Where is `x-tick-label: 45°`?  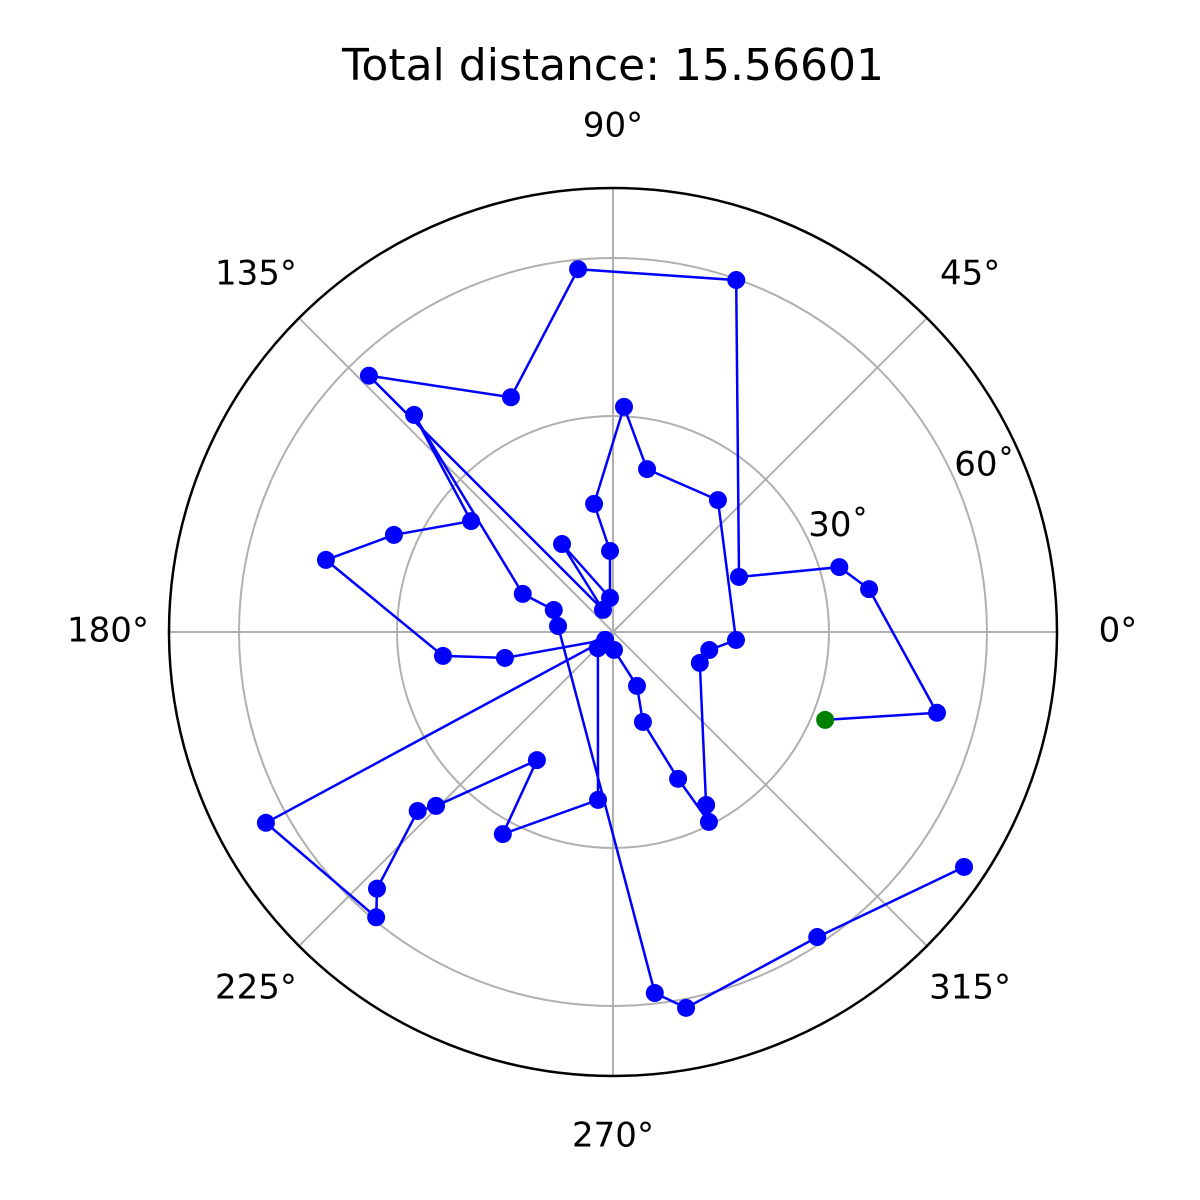 x-tick-label: 45° is located at coordinates (970, 273).